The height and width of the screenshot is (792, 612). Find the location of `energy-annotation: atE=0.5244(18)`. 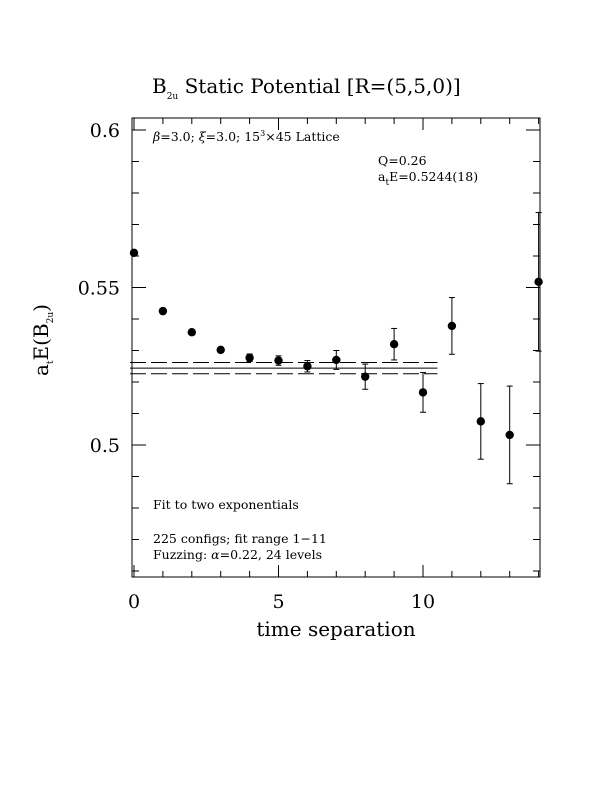

energy-annotation: atE=0.5244(18) is located at coordinates (428, 178).